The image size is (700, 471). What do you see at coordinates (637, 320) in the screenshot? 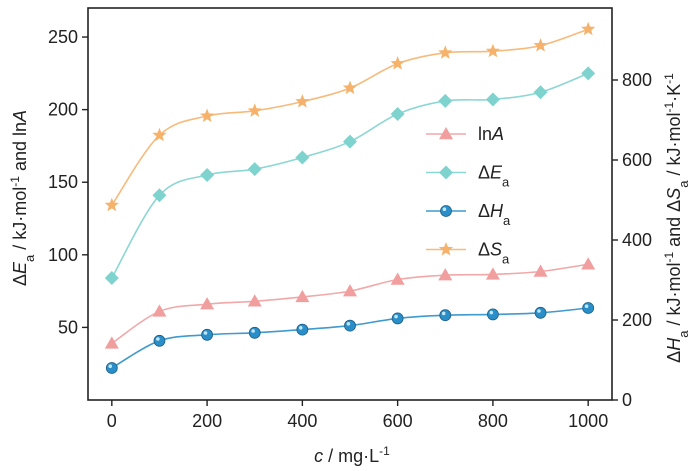
I see `y-right-tick-label: 200` at bounding box center [637, 320].